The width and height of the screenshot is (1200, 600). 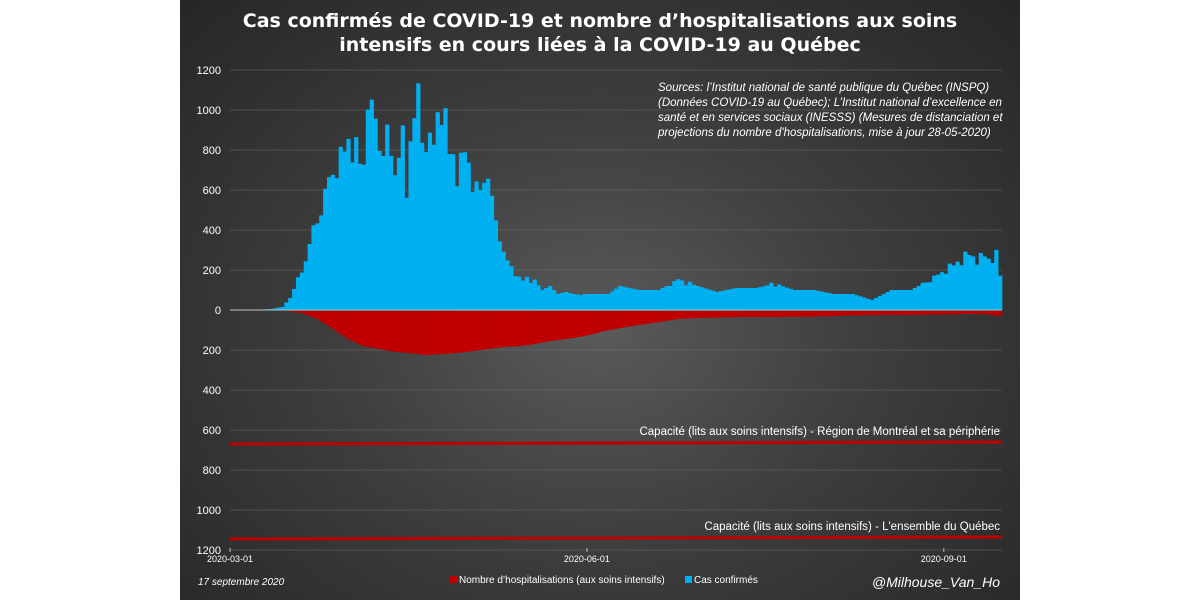 What do you see at coordinates (645, 333) in the screenshot?
I see `bars-hospitalisations` at bounding box center [645, 333].